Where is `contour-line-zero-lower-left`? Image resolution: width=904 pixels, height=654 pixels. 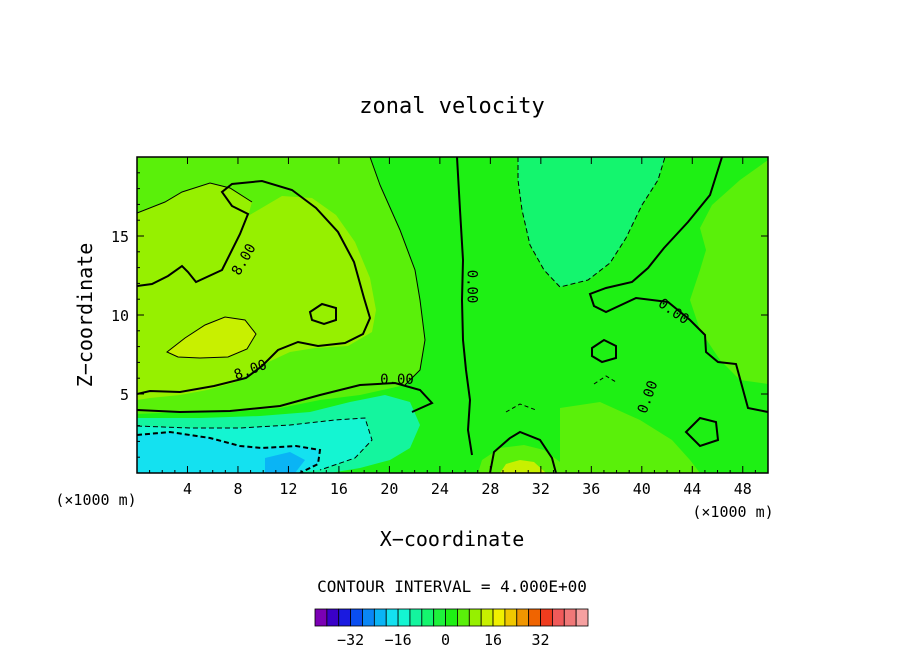
contour-line-zero-lower-left is located at coordinates (285, 397).